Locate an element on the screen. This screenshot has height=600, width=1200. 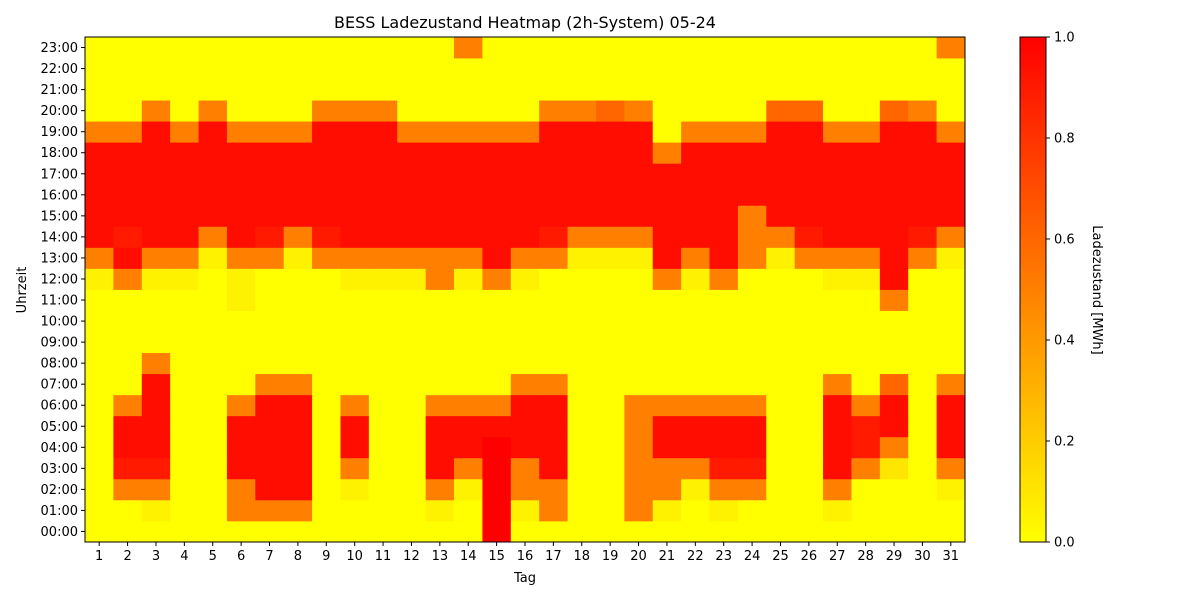
y-tick-label: 07:00 is located at coordinates (59, 385).